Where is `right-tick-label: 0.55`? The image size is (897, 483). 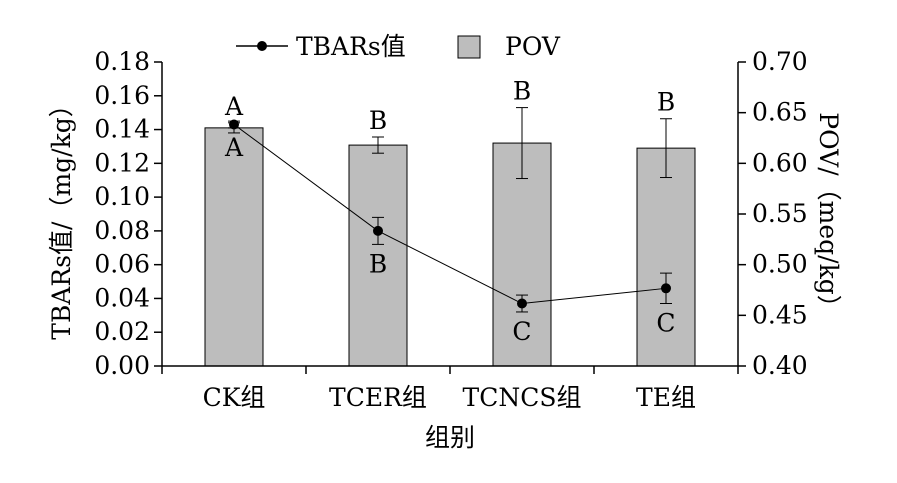 right-tick-label: 0.55 is located at coordinates (780, 213).